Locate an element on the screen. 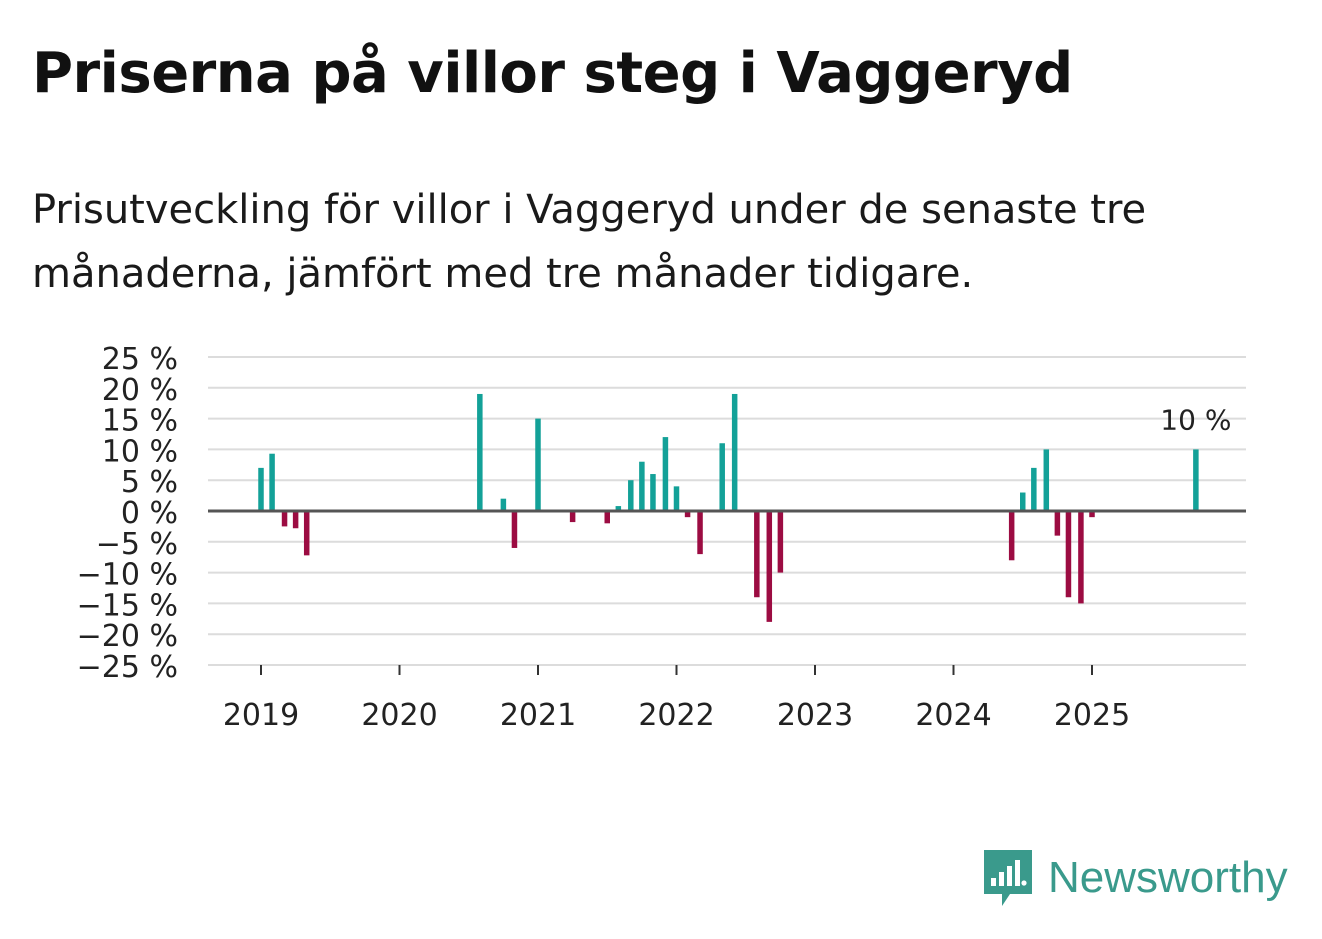  latest-value-label: 10 % is located at coordinates (1195, 419).